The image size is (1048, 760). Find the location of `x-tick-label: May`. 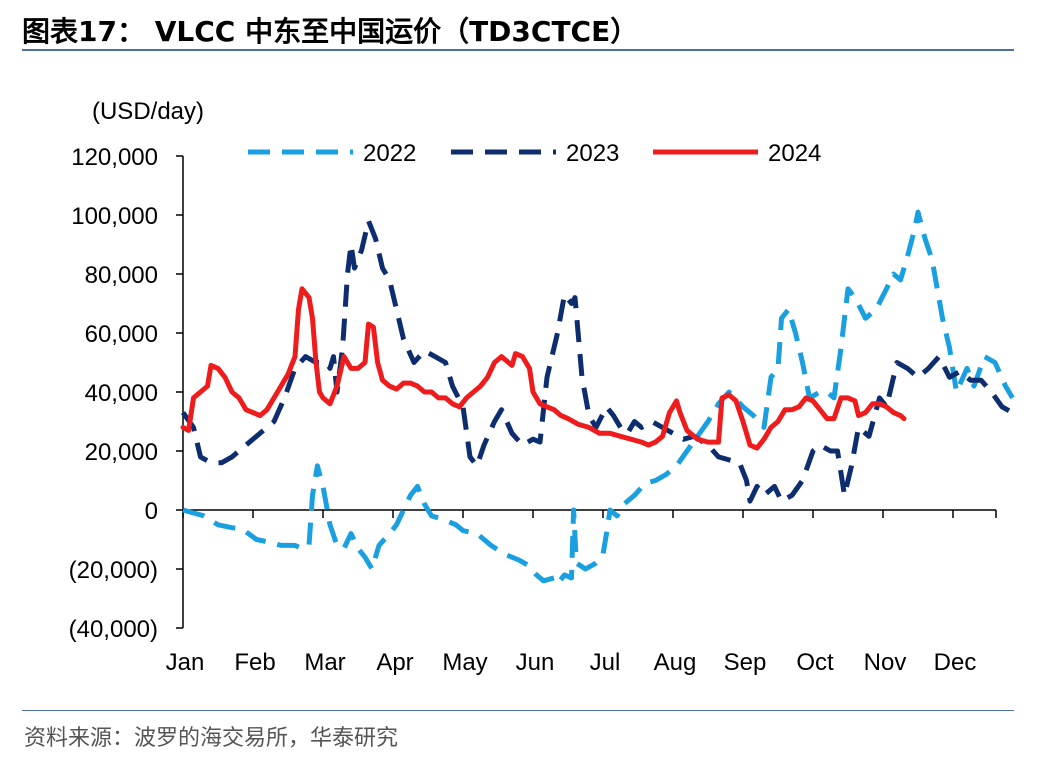

x-tick-label: May is located at coordinates (464, 662).